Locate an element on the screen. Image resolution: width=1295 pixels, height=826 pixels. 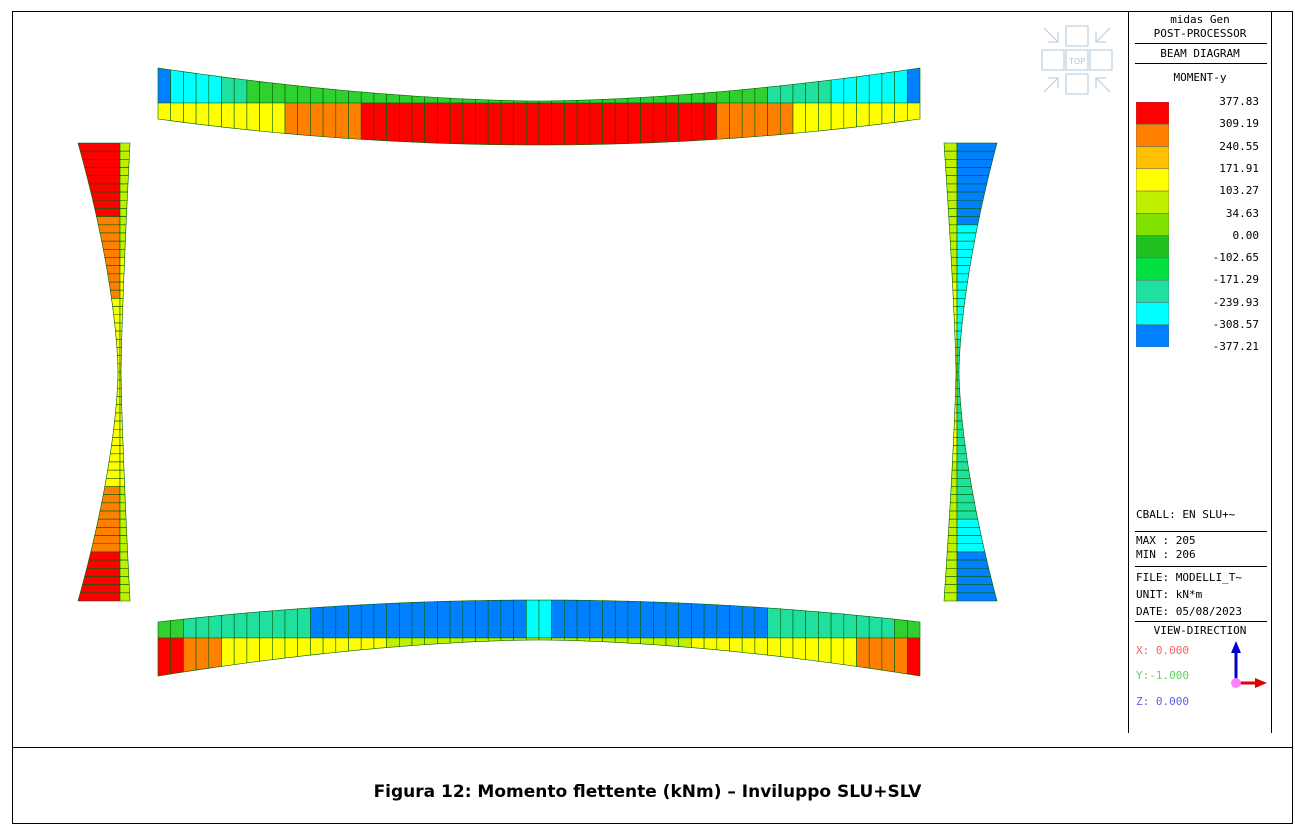
legend-value: 34.63 is located at coordinates (1242, 213).